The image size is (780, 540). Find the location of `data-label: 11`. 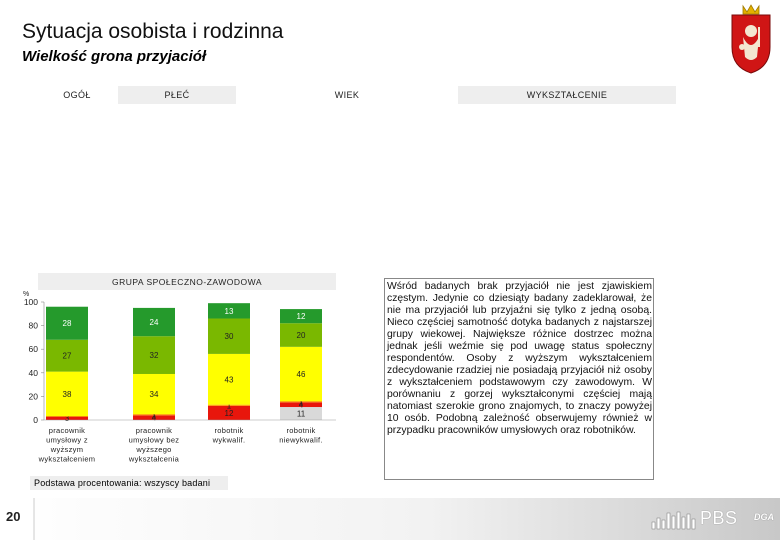

data-label: 11 is located at coordinates (301, 414).